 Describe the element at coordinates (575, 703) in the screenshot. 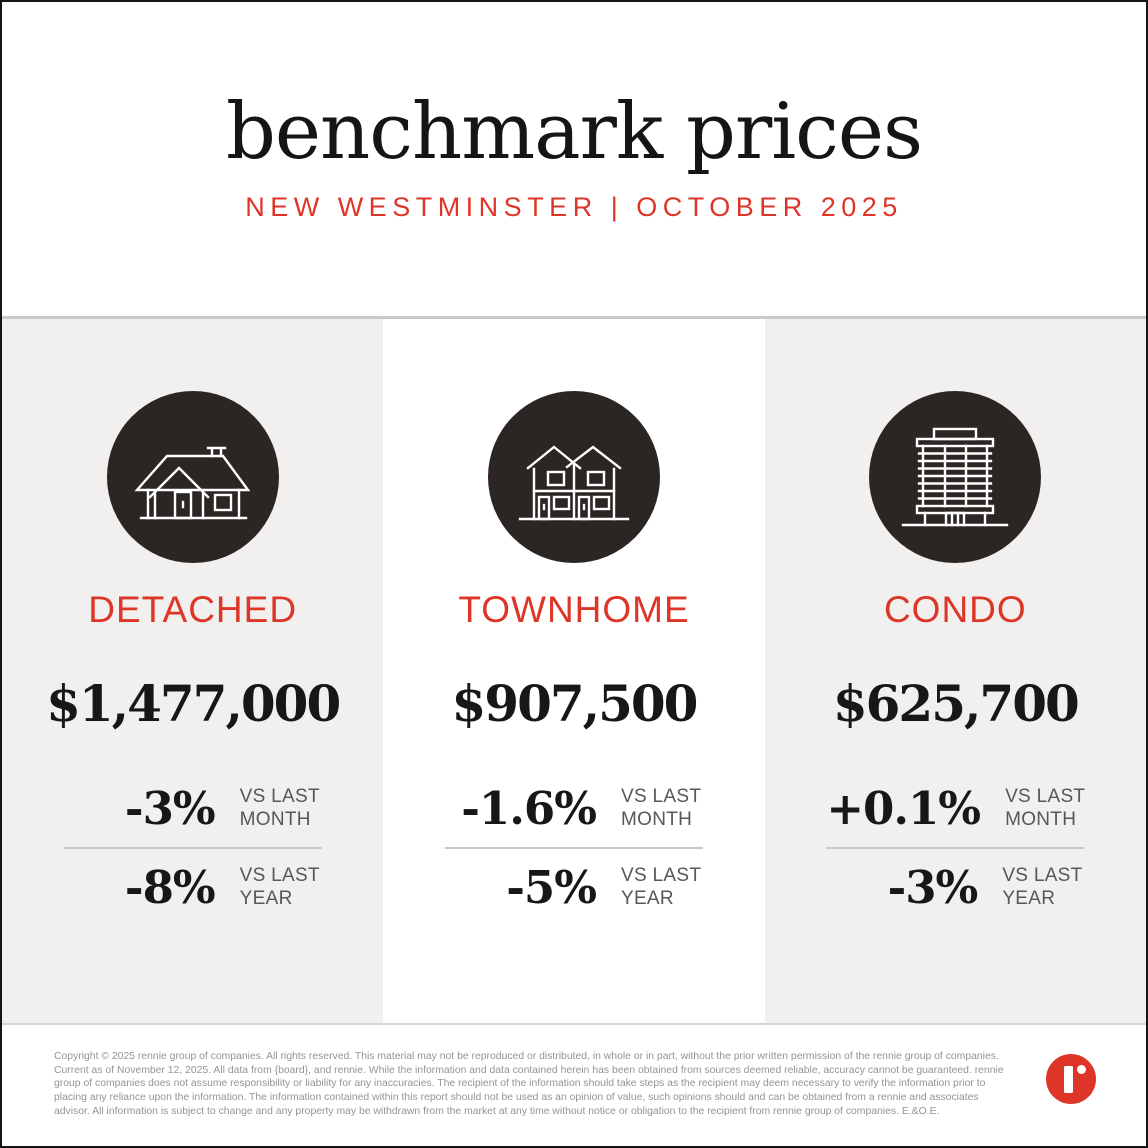

I see `benchmark-price: $907,500` at that location.